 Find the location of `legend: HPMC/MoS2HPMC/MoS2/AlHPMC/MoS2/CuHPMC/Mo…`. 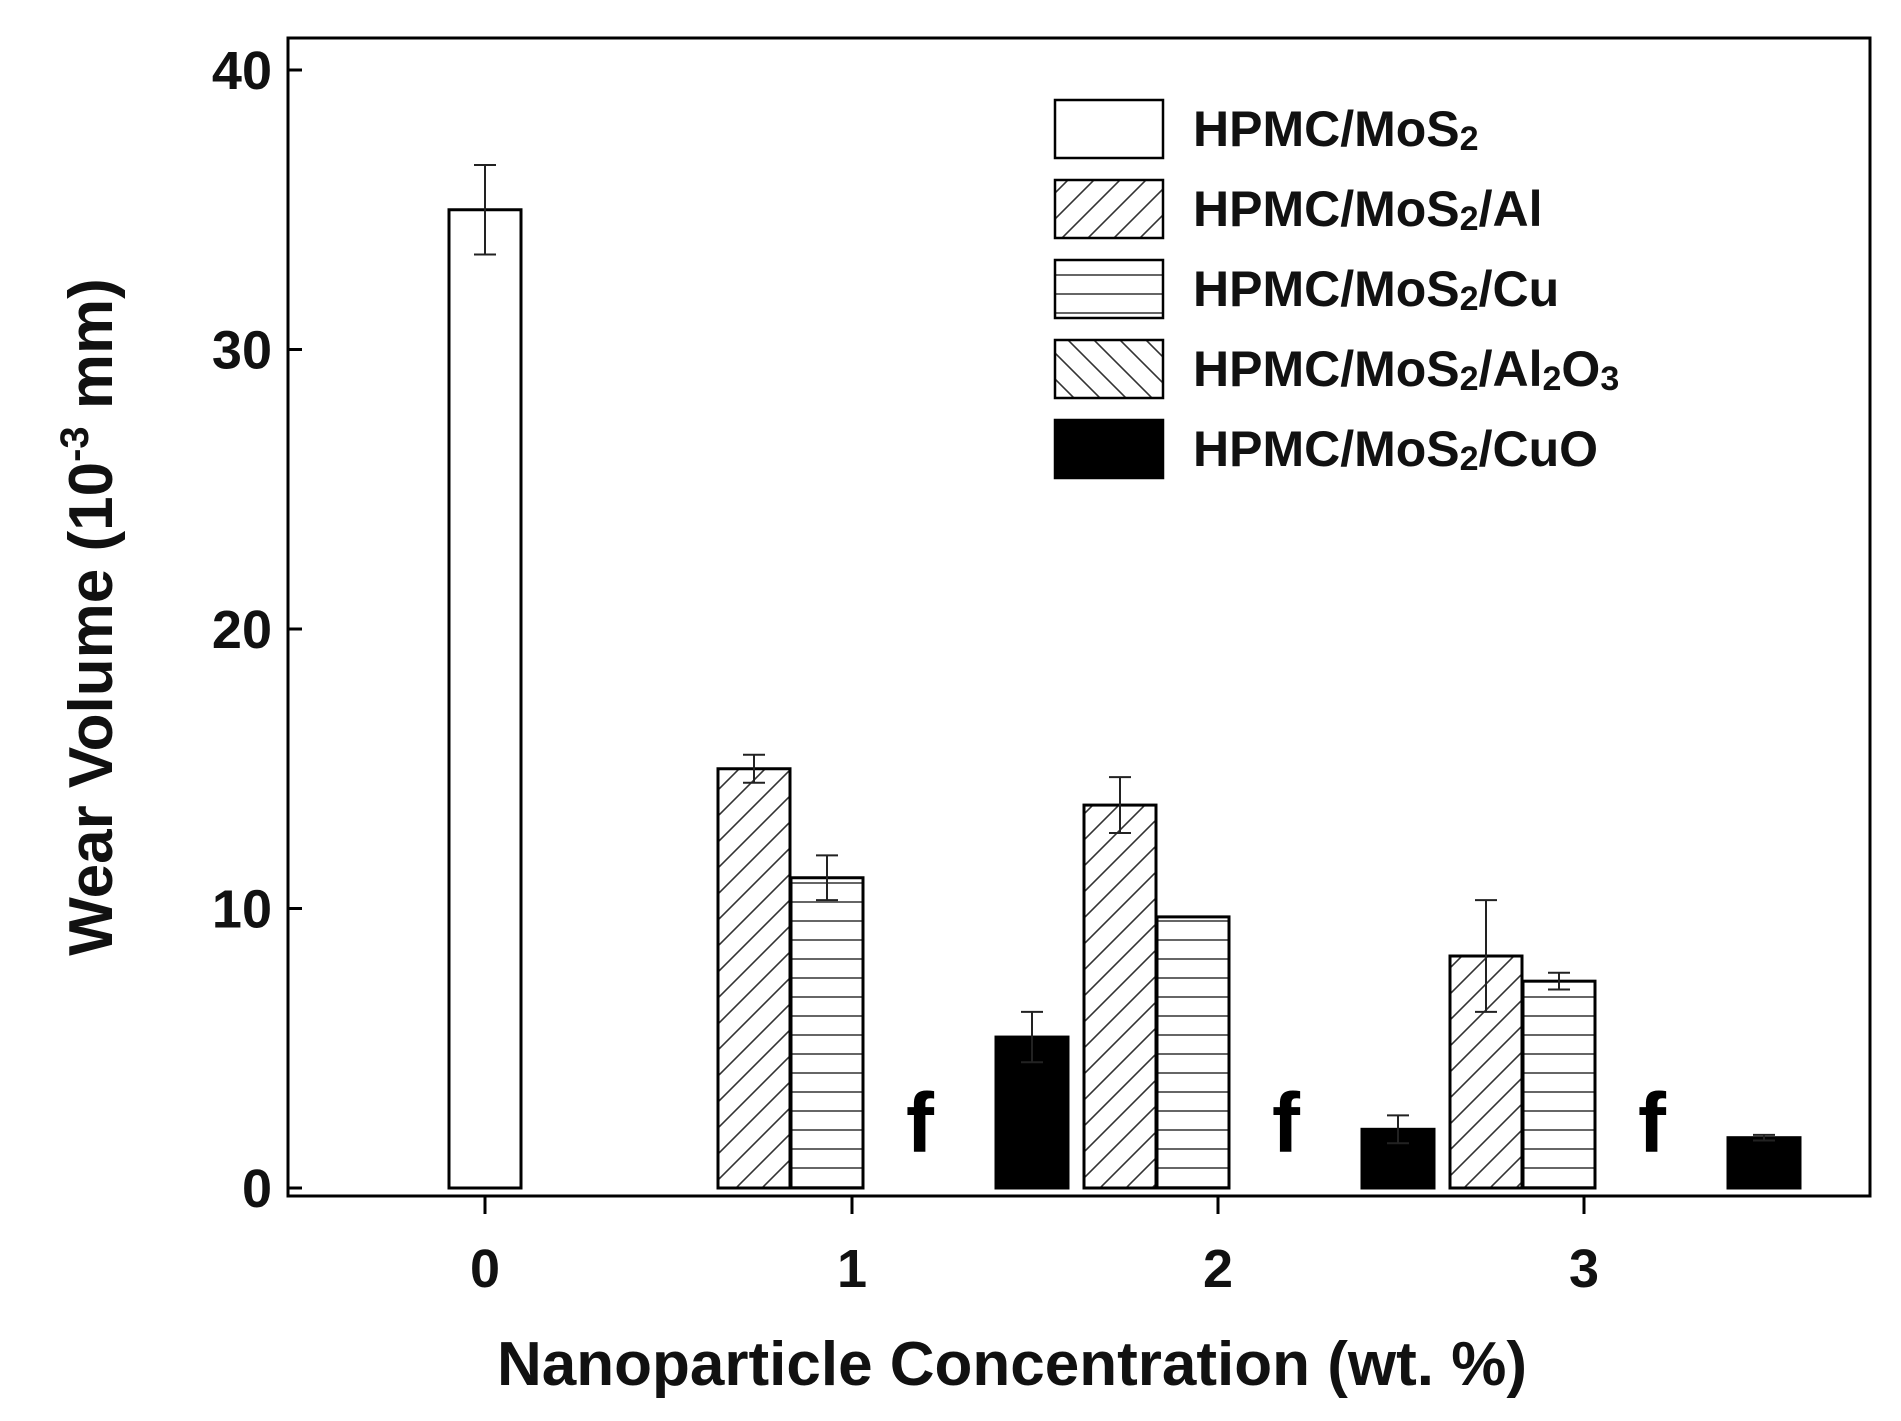

legend: HPMC/MoS2HPMC/MoS2/AlHPMC/MoS2/CuHPMC/Mo… is located at coordinates (1336, 289).